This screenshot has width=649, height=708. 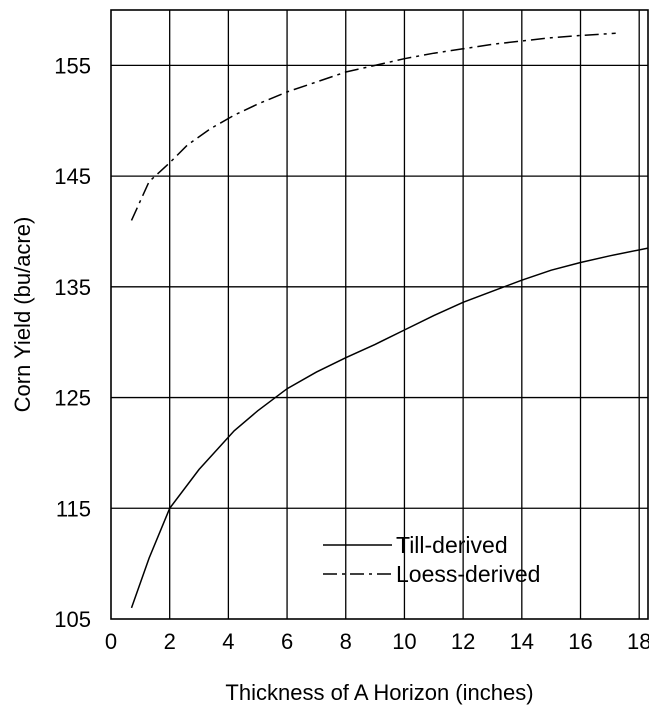 What do you see at coordinates (72, 176) in the screenshot?
I see `y-tick-label-145: 145` at bounding box center [72, 176].